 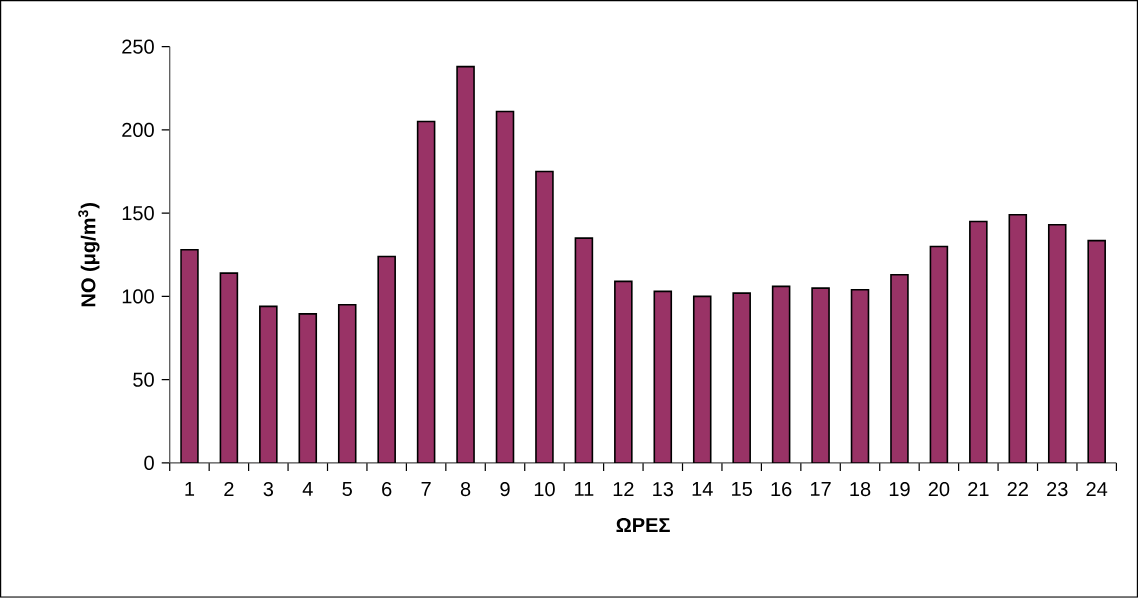 What do you see at coordinates (138, 130) in the screenshot?
I see `y-tick-label: 200` at bounding box center [138, 130].